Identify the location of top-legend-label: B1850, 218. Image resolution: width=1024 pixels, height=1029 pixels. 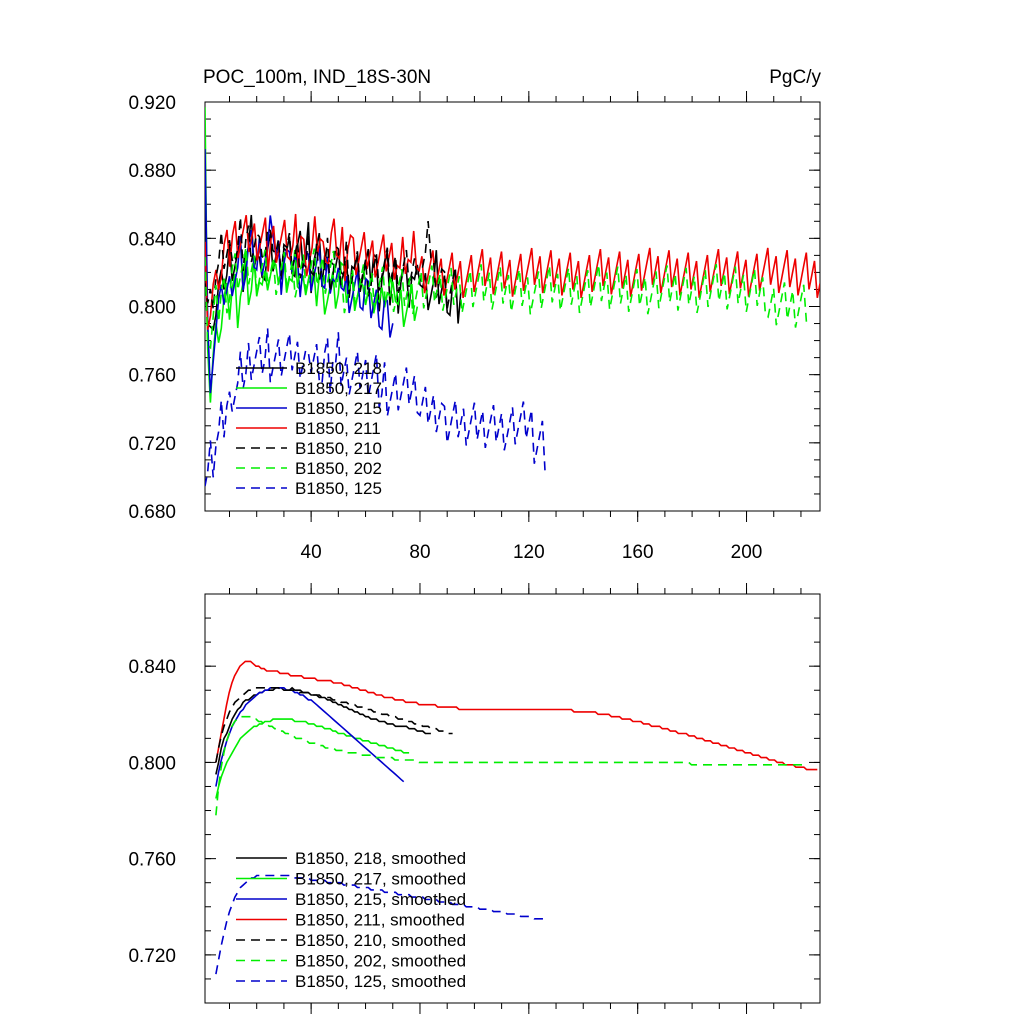
(338, 368).